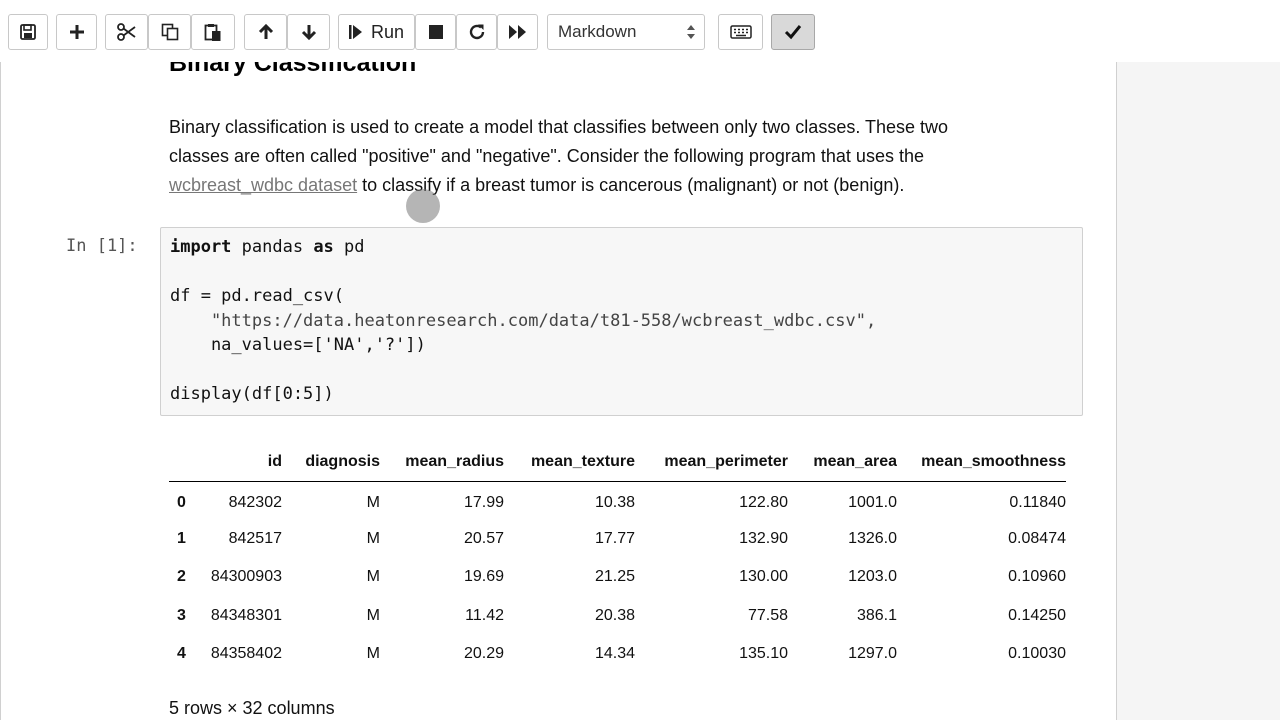 The image size is (1280, 720). I want to click on table-cell: 77.58, so click(767, 615).